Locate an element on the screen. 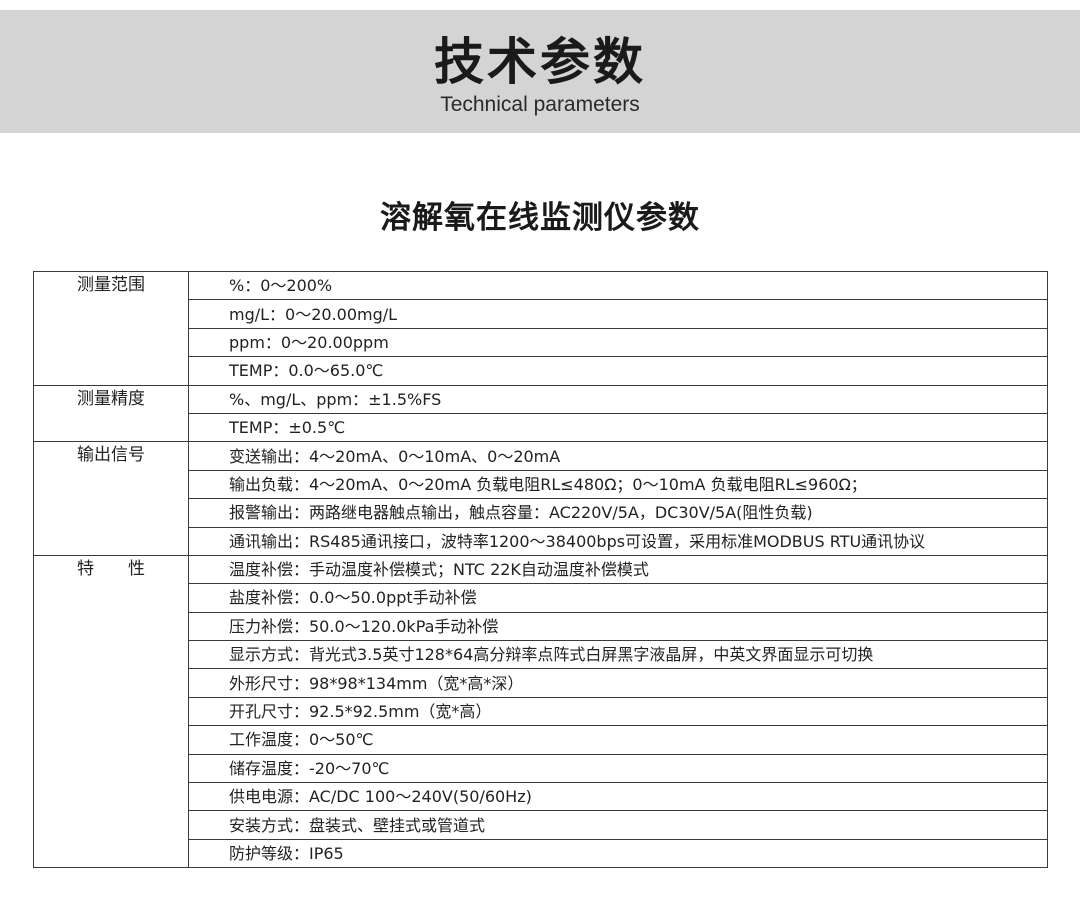 This screenshot has height=905, width=1080. spec-value: 供电电源：AC/DC 100～240V(50/60Hz) is located at coordinates (618, 797).